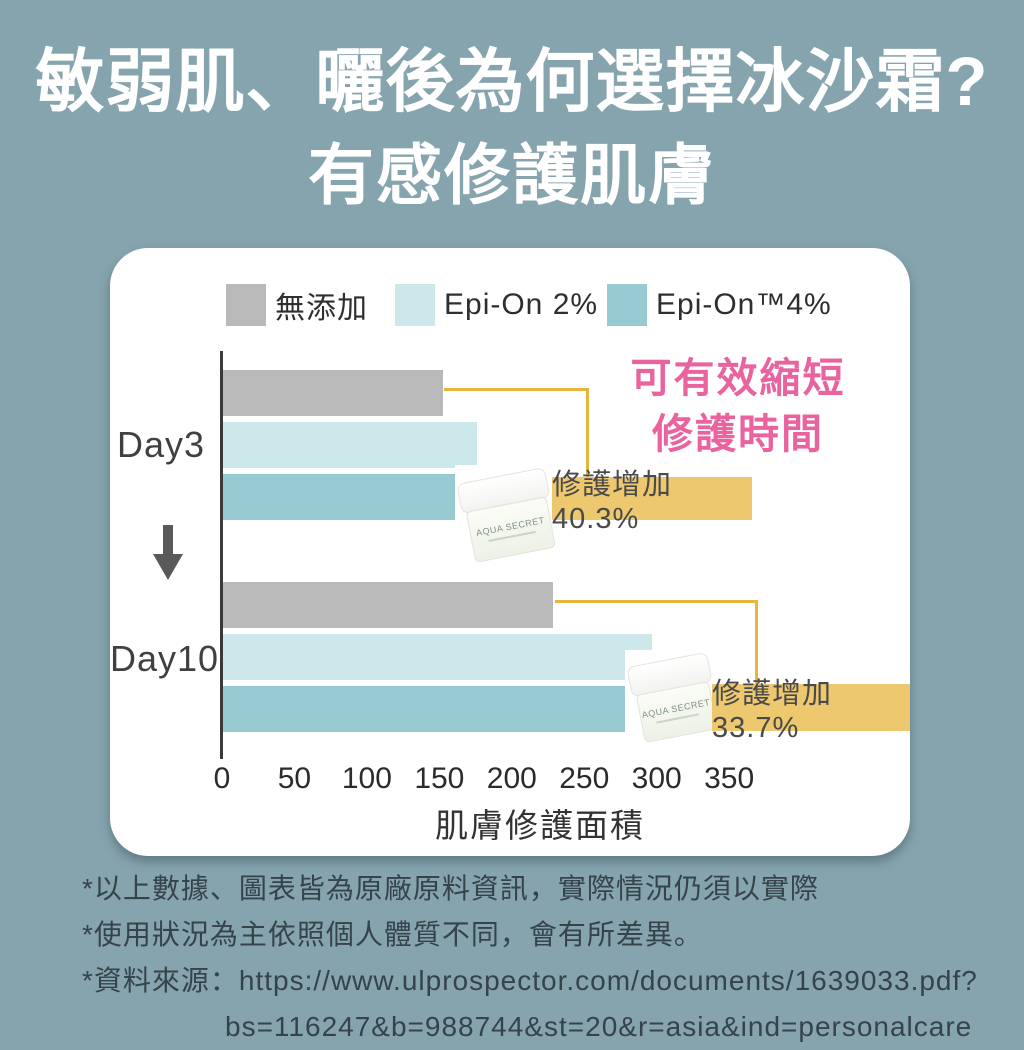  What do you see at coordinates (437, 657) in the screenshot?
I see `bar-day10-series1` at bounding box center [437, 657].